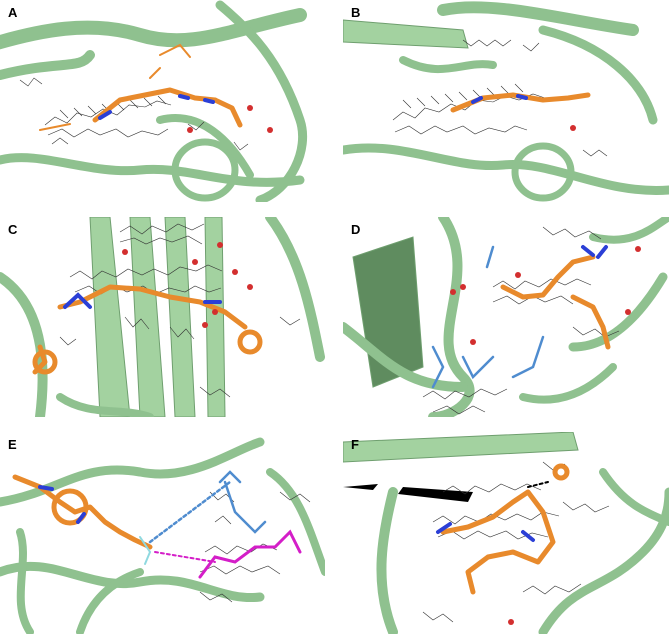  I want to click on panel-label-d: D, so click(356, 229).